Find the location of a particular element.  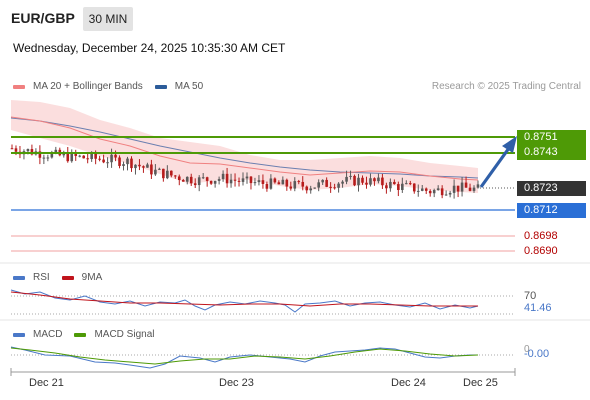

legend-swatch-ma20 is located at coordinates (19, 86).